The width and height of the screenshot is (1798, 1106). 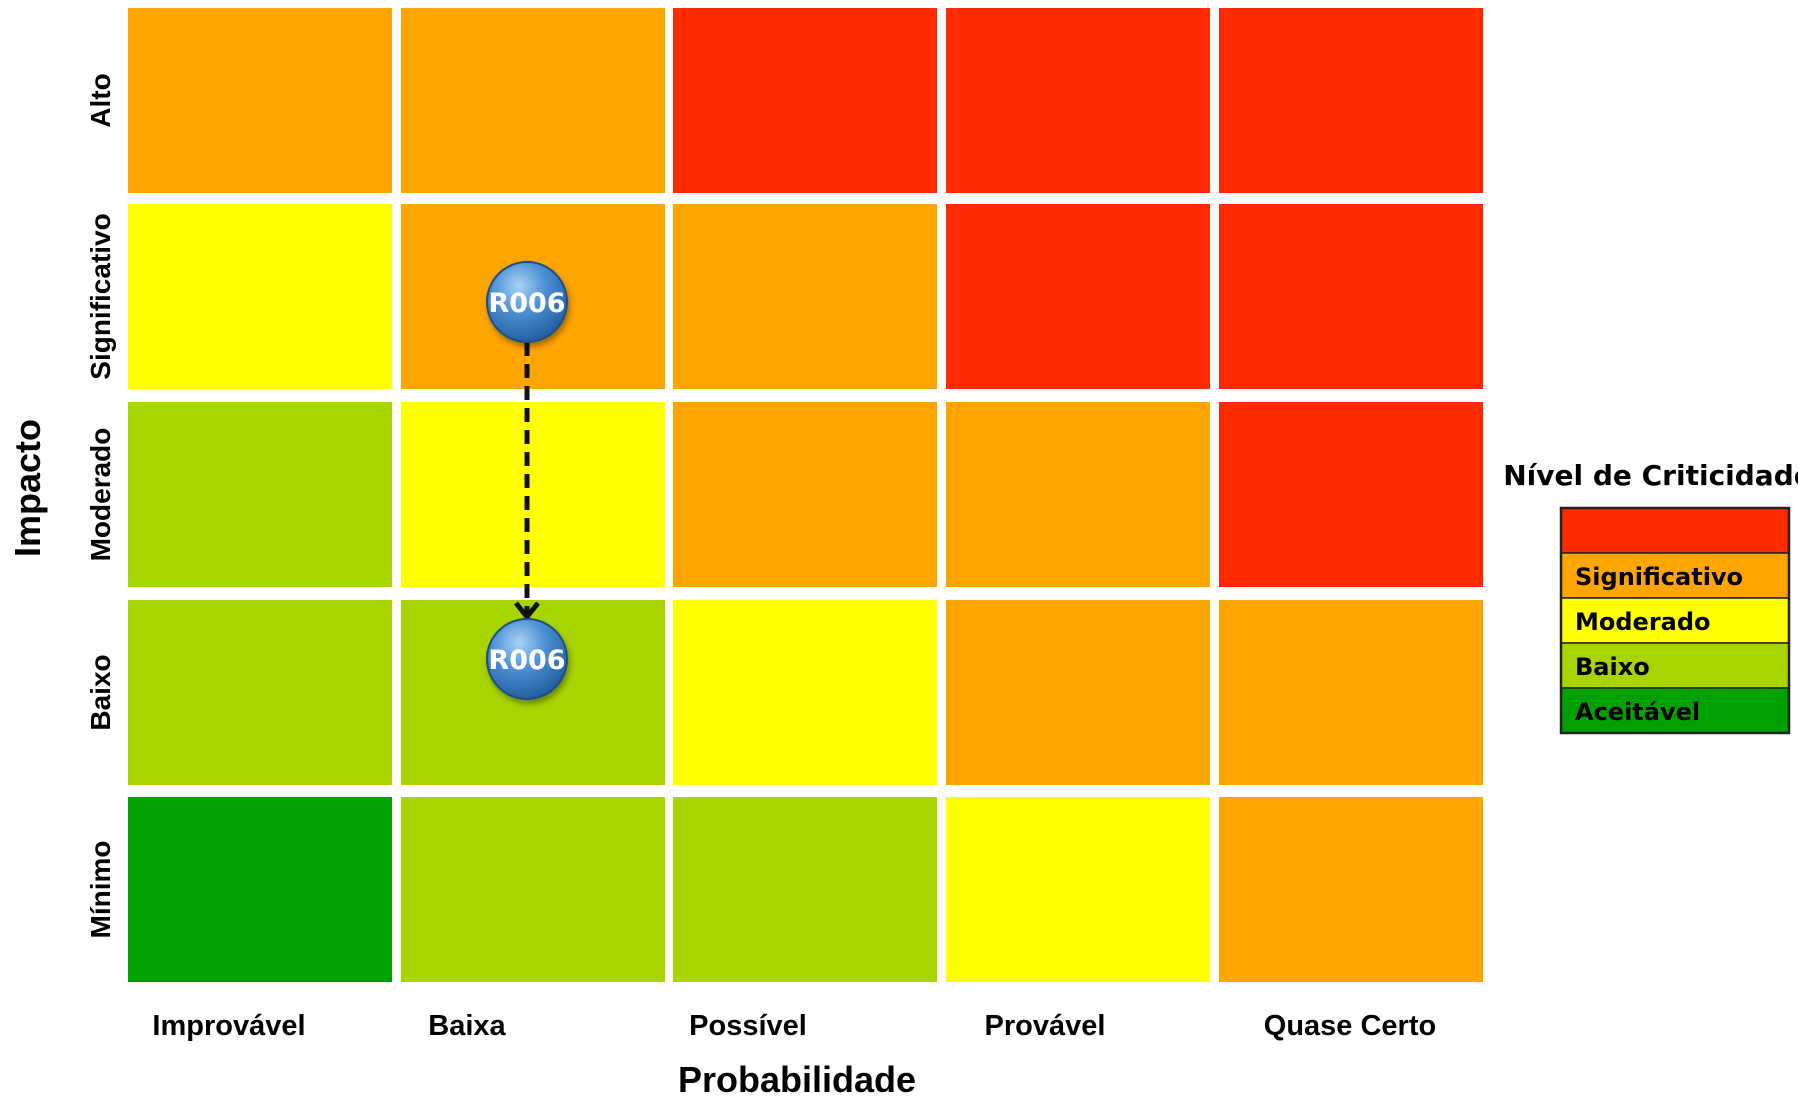 What do you see at coordinates (1659, 577) in the screenshot?
I see `legend-label-significativo: Significativo` at bounding box center [1659, 577].